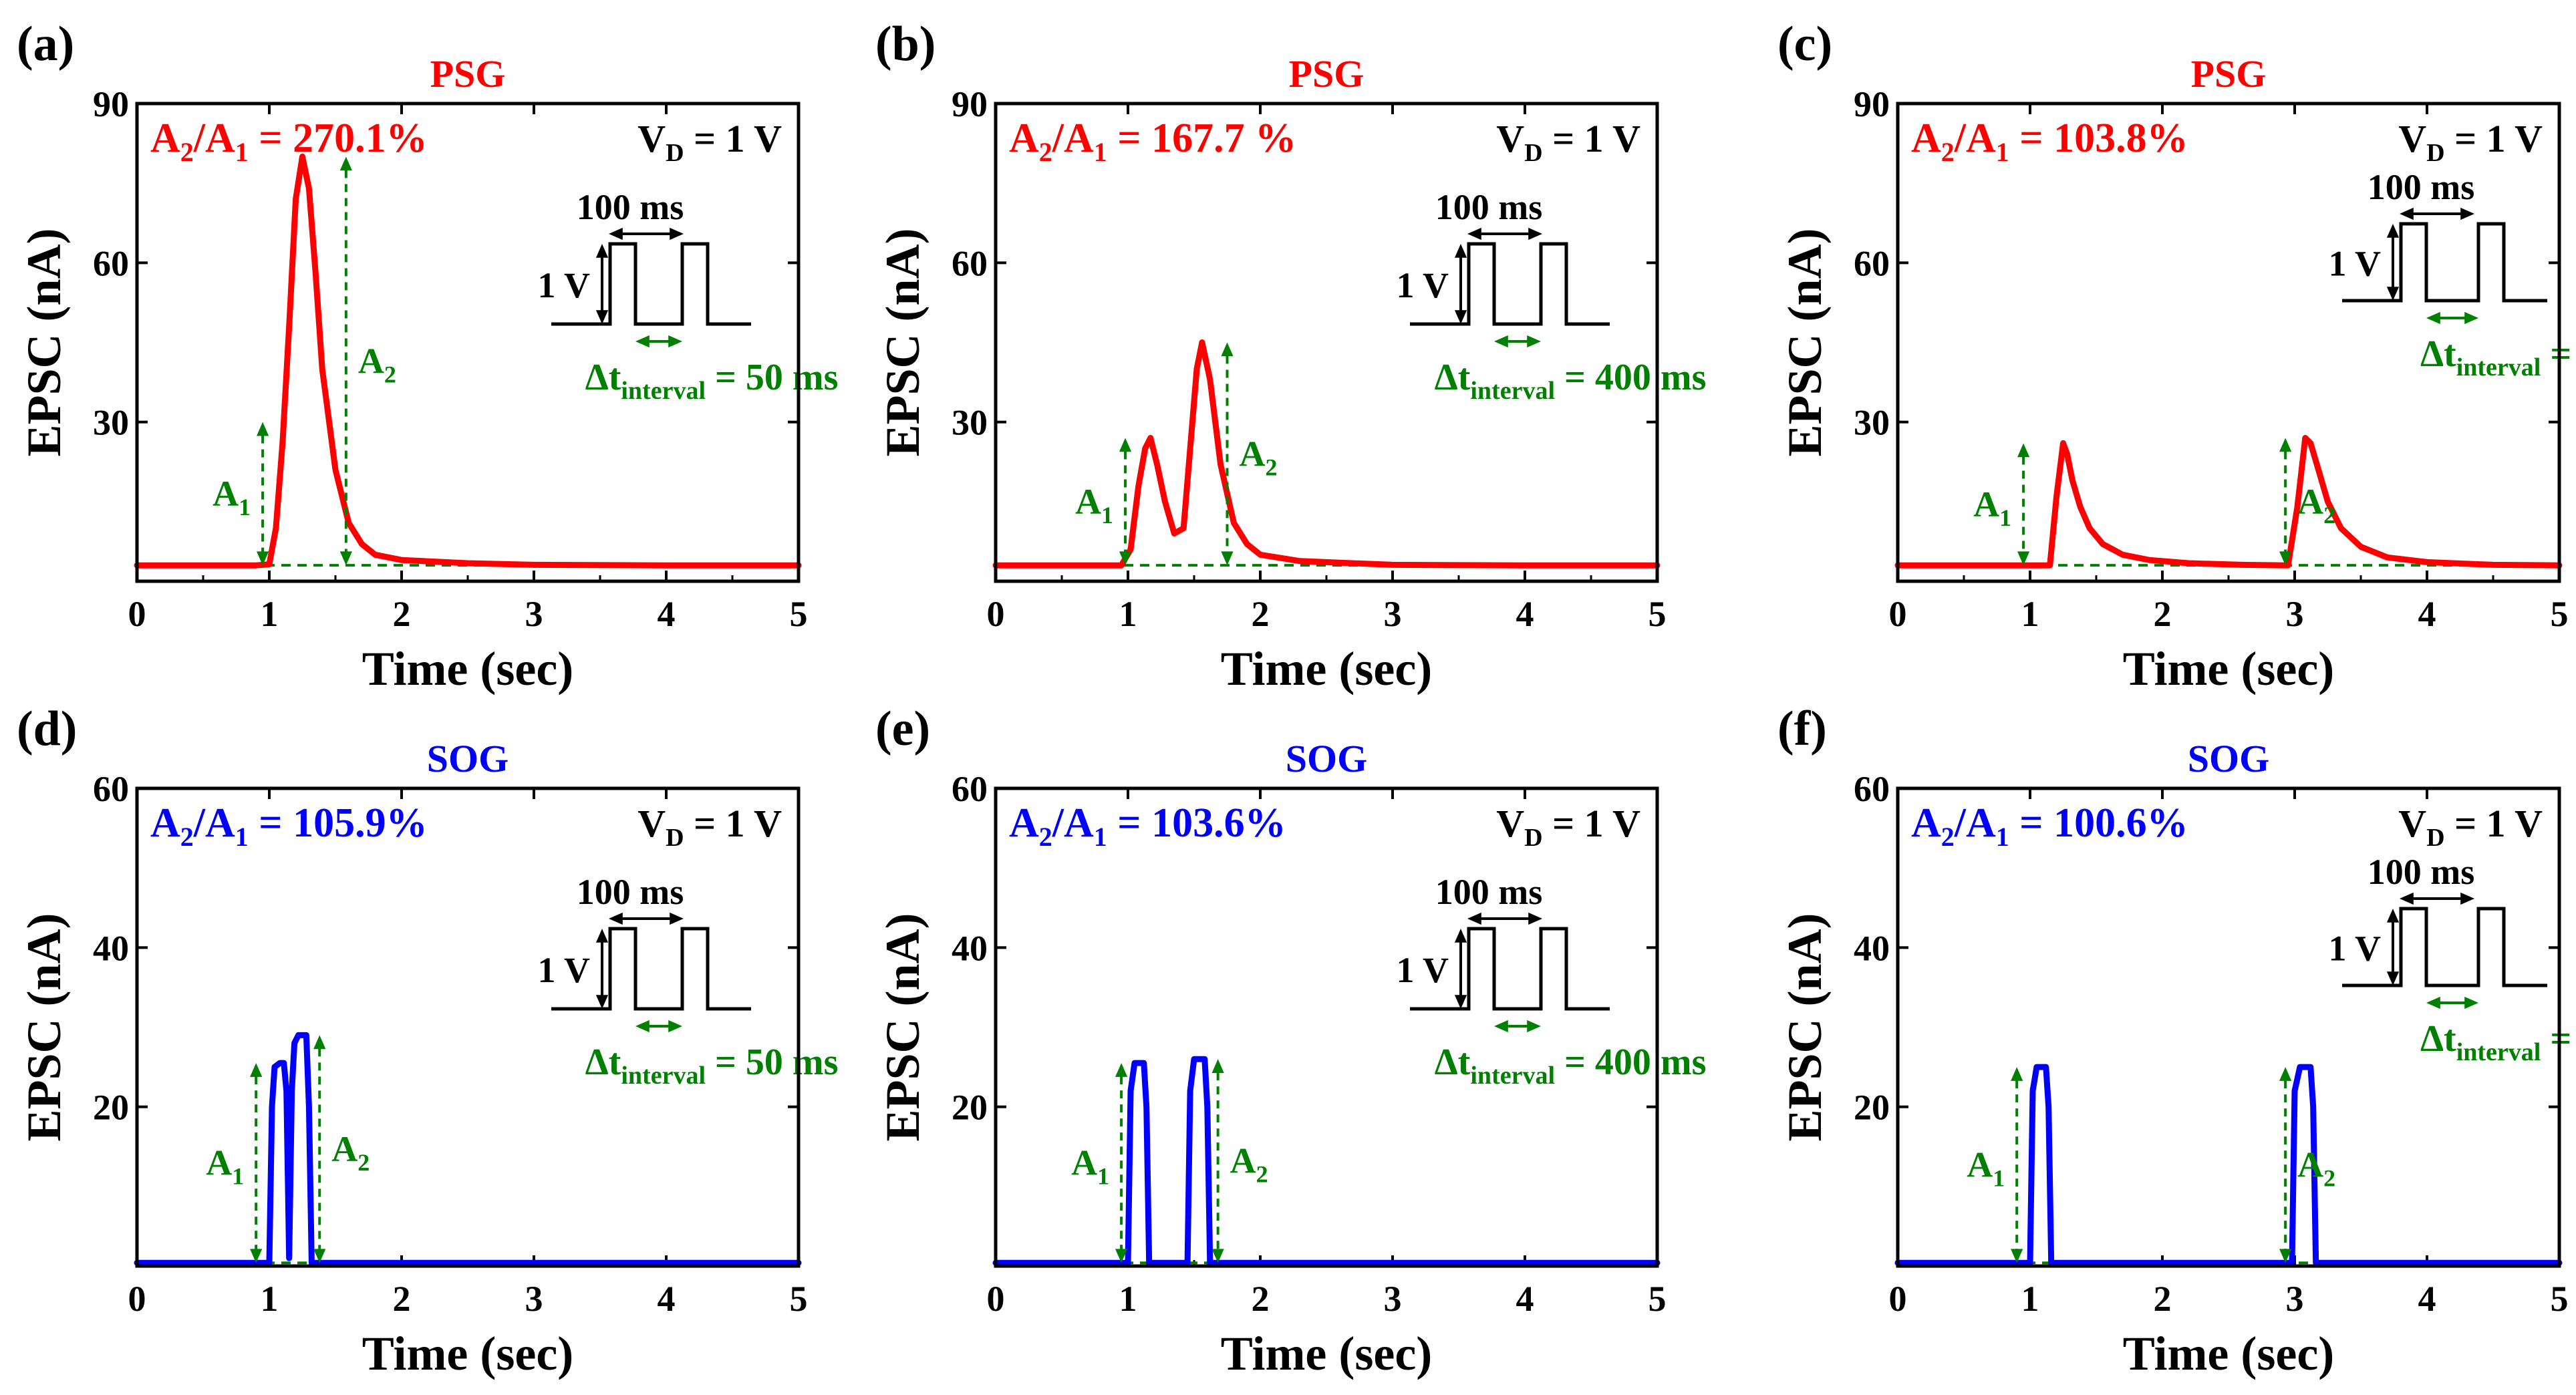 This screenshot has width=2576, height=1395. I want to click on x-tick-label: 1, so click(270, 1299).